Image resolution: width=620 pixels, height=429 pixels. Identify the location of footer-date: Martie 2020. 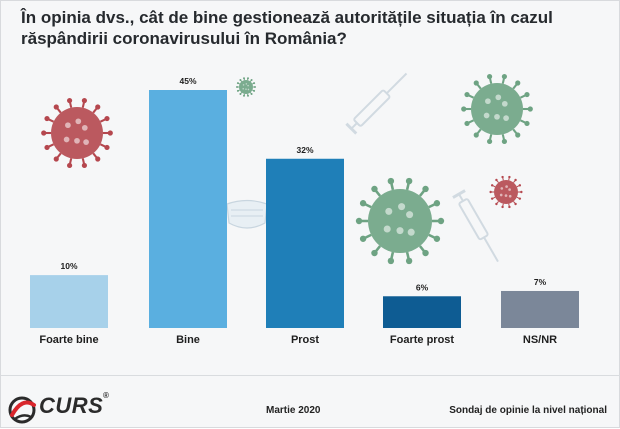
(293, 410).